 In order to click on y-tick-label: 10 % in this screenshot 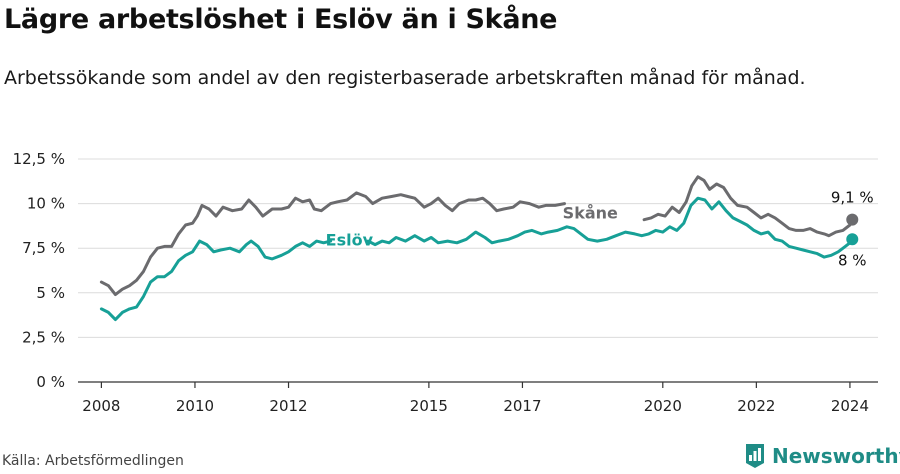, I will do `click(46, 204)`.